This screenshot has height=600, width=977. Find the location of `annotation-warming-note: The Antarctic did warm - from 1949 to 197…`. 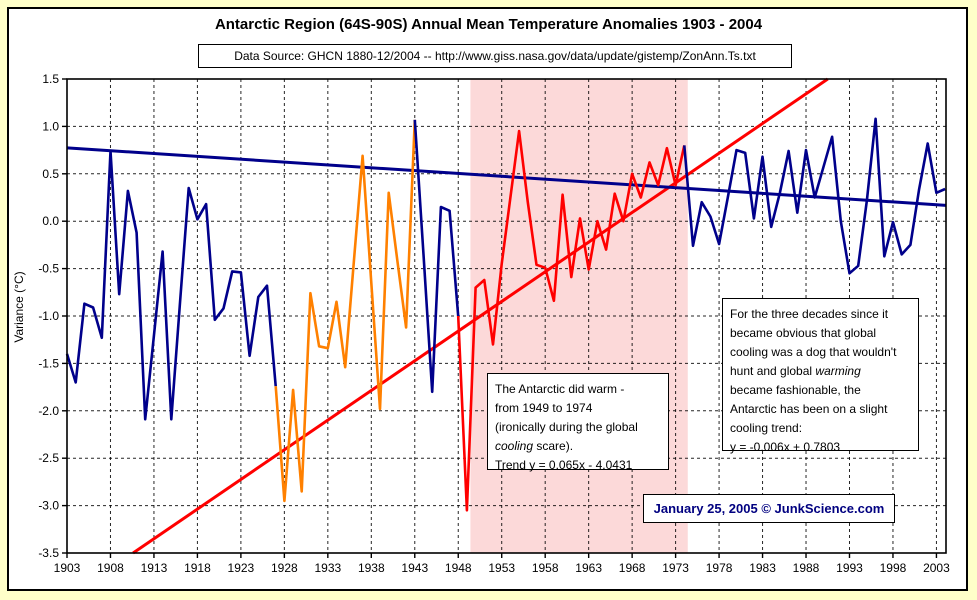

annotation-warming-note: The Antarctic did warm - from 1949 to 197… is located at coordinates (578, 422).